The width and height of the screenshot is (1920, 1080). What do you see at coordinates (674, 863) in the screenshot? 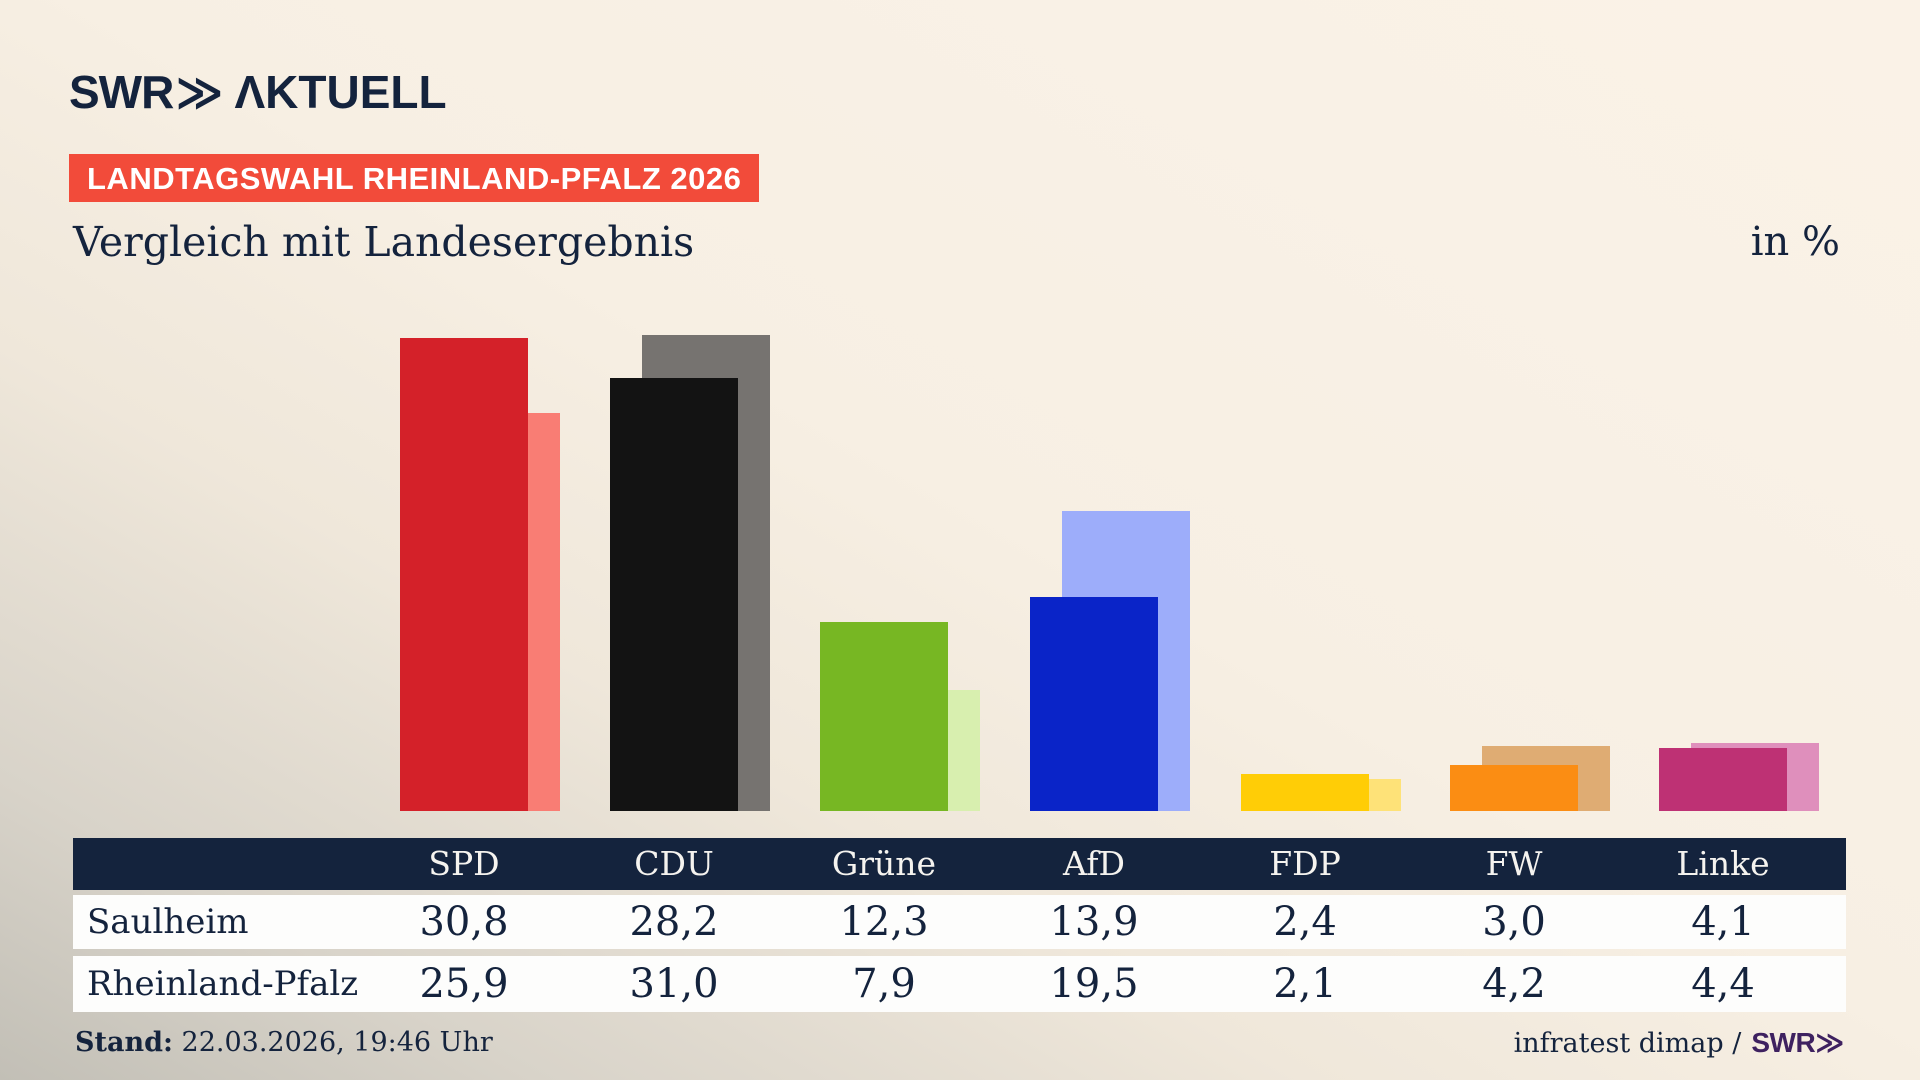
I see `column-header-cdu: CDU` at bounding box center [674, 863].